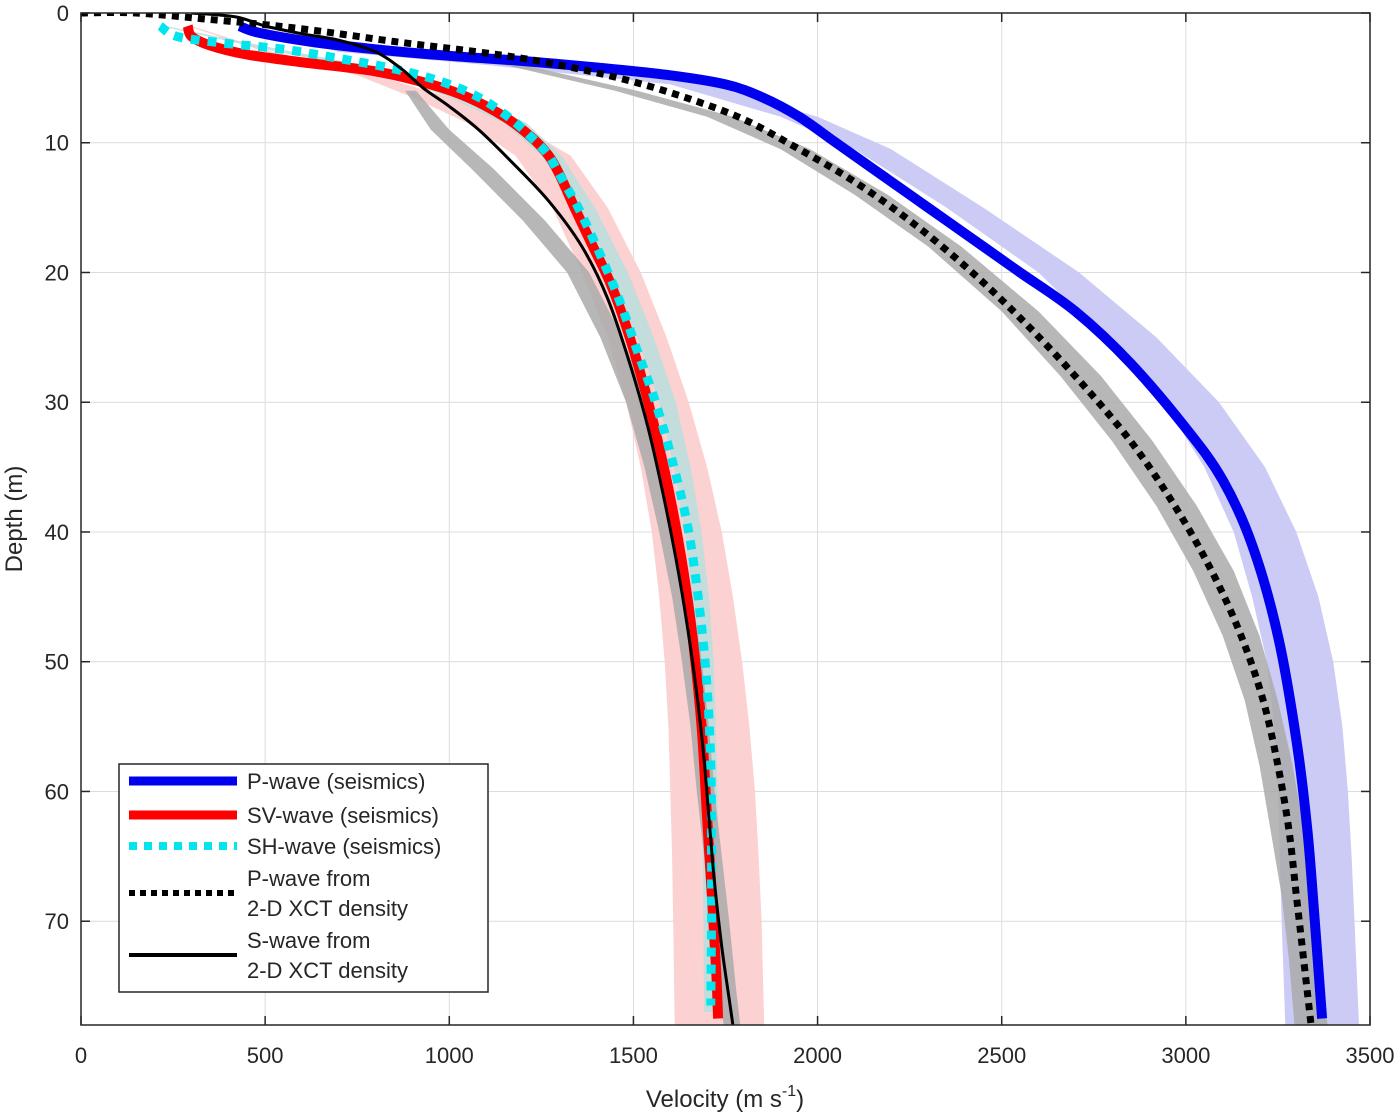 The height and width of the screenshot is (1116, 1400). What do you see at coordinates (1001, 1055) in the screenshot?
I see `x-tick-label: 2500` at bounding box center [1001, 1055].